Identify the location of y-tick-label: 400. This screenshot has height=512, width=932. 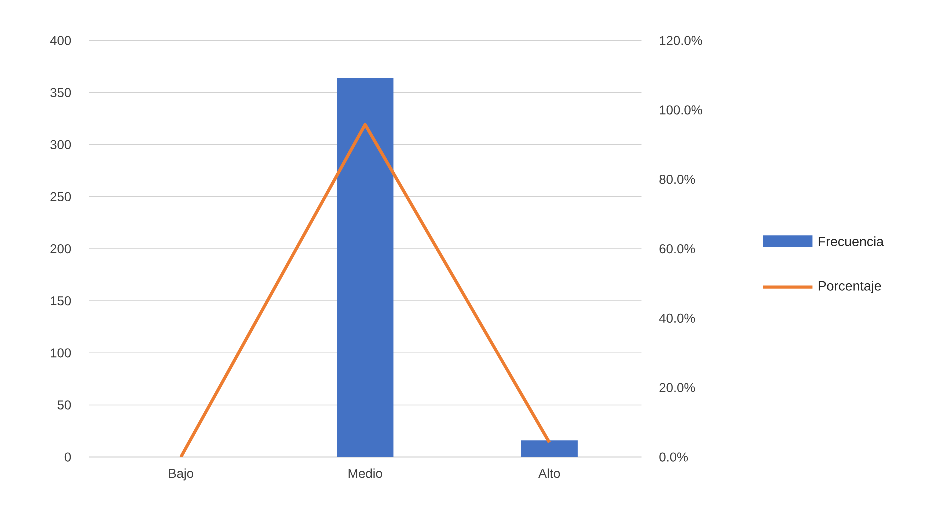
(61, 41).